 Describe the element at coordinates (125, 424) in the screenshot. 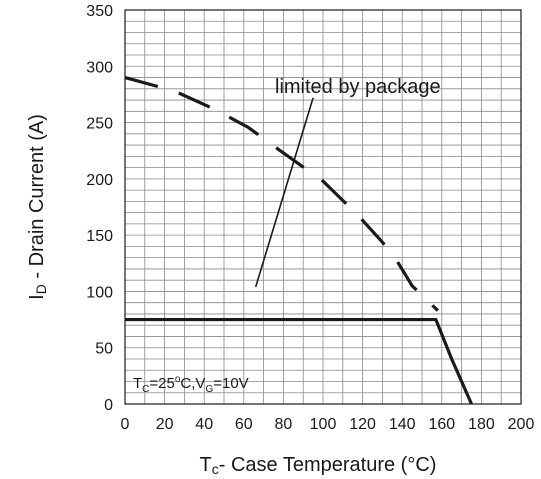

I see `x-tick-label: 0` at that location.